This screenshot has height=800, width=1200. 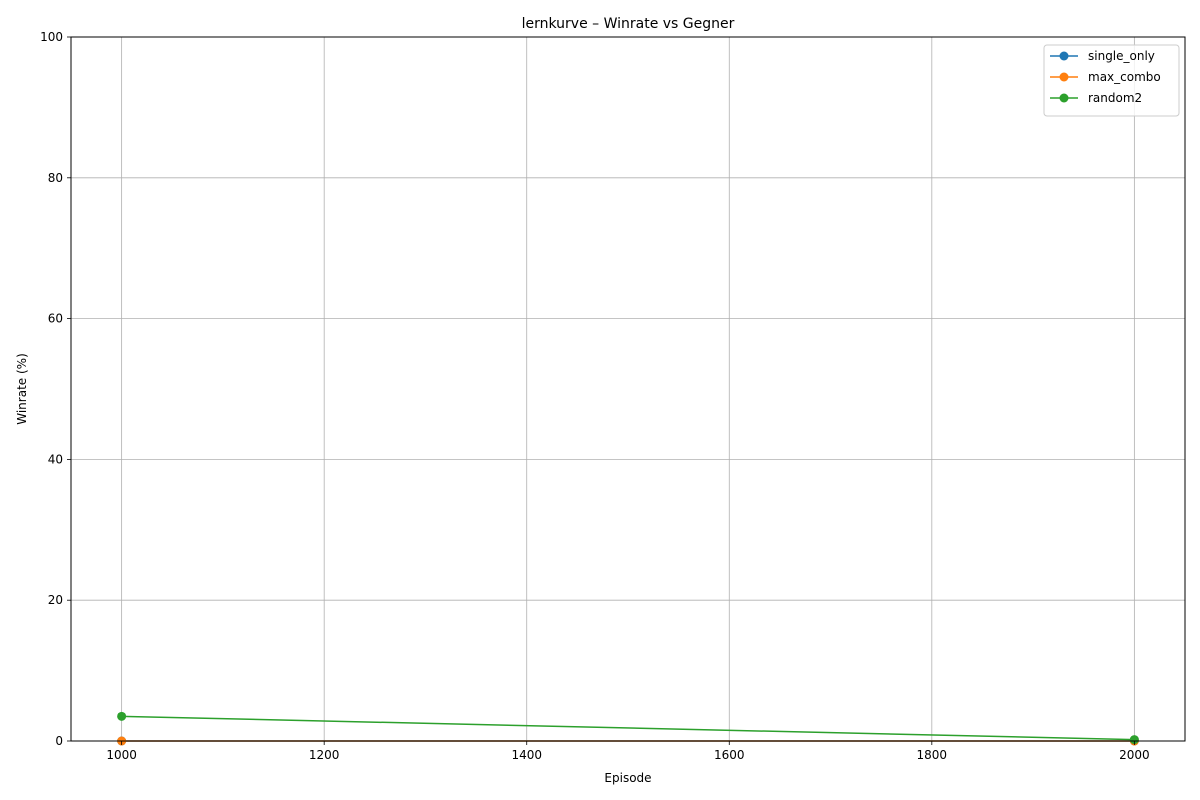 What do you see at coordinates (55, 178) in the screenshot?
I see `y-tick-label: 80` at bounding box center [55, 178].